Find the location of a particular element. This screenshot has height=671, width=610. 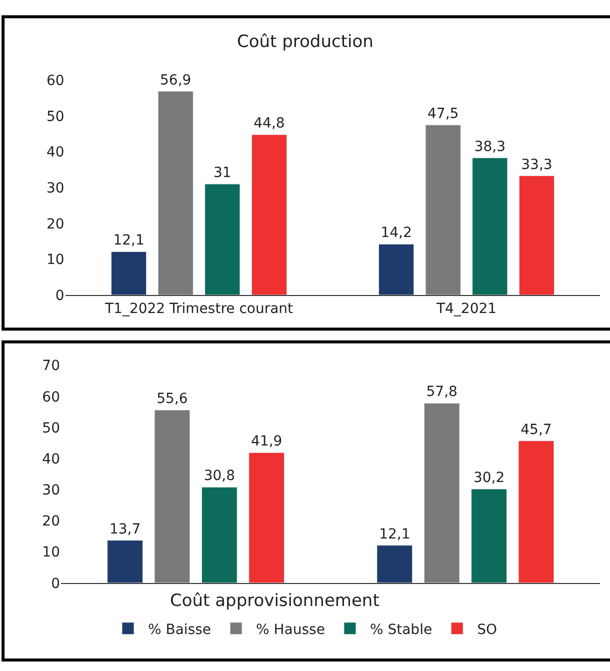

data-label: 38,3 is located at coordinates (490, 146).